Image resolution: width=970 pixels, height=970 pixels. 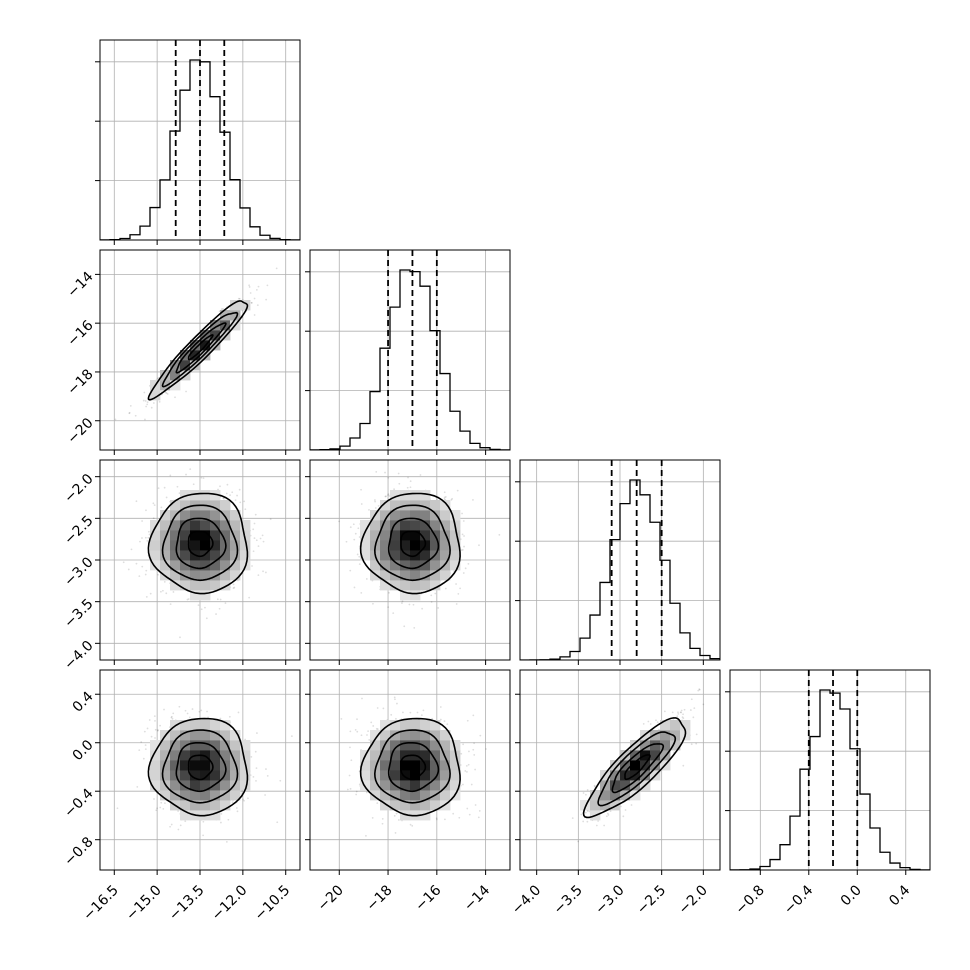 What do you see at coordinates (750, 899) in the screenshot?
I see `x-tick-label: −0.8` at bounding box center [750, 899].